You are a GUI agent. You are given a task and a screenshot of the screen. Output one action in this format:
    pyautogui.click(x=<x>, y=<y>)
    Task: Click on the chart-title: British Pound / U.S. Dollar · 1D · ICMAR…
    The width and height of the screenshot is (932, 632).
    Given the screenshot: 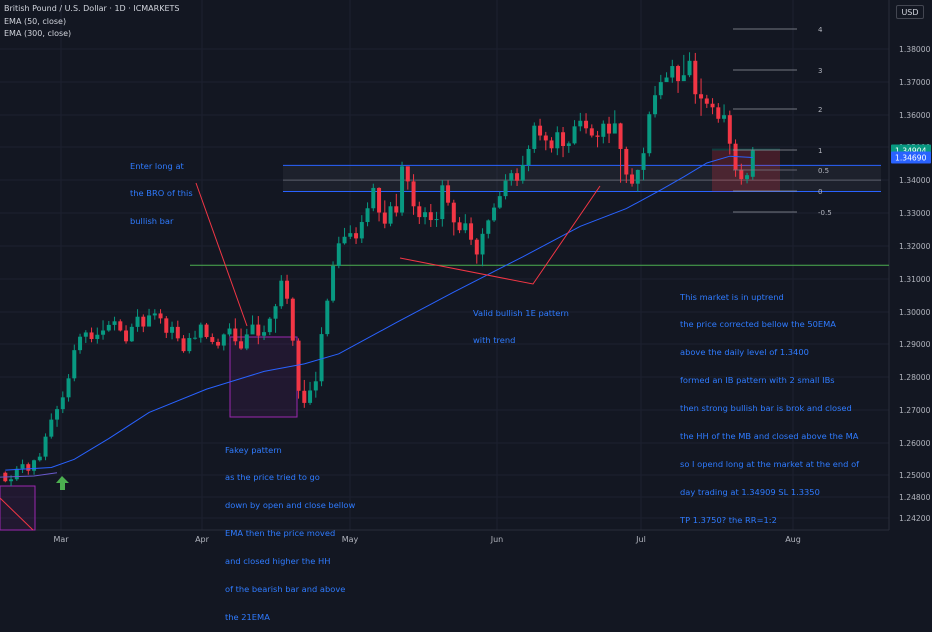 What is the action you would take?
    pyautogui.click(x=92, y=8)
    